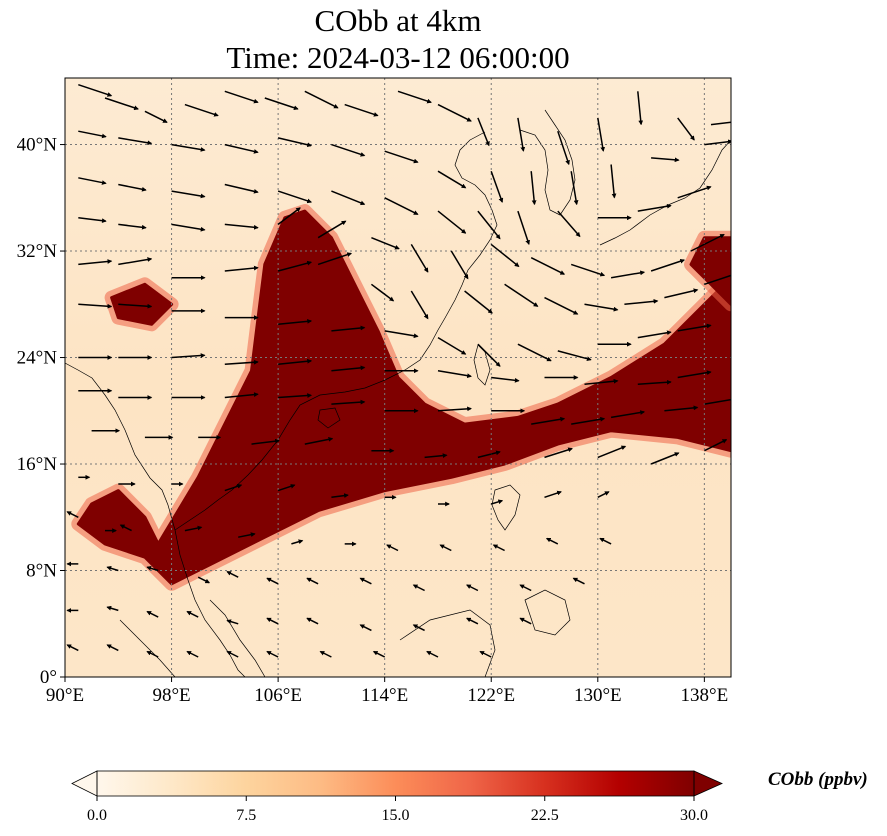  Describe the element at coordinates (547, 612) in the screenshot. I see `coastline-mindanao` at that location.